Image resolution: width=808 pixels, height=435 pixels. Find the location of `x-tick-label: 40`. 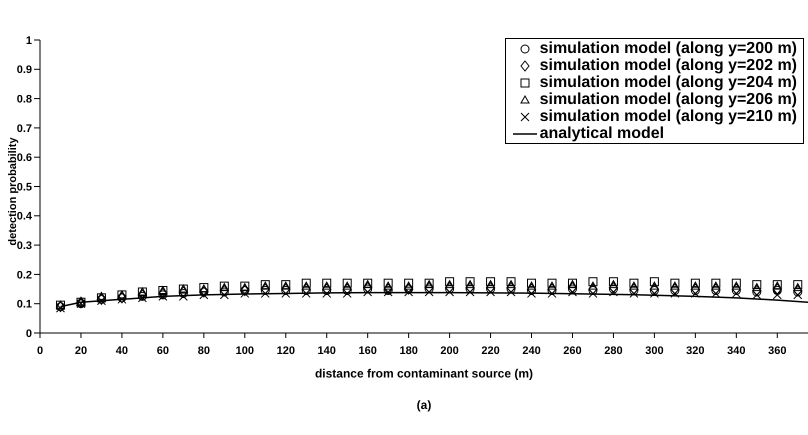

x-tick-label: 40 is located at coordinates (122, 350).